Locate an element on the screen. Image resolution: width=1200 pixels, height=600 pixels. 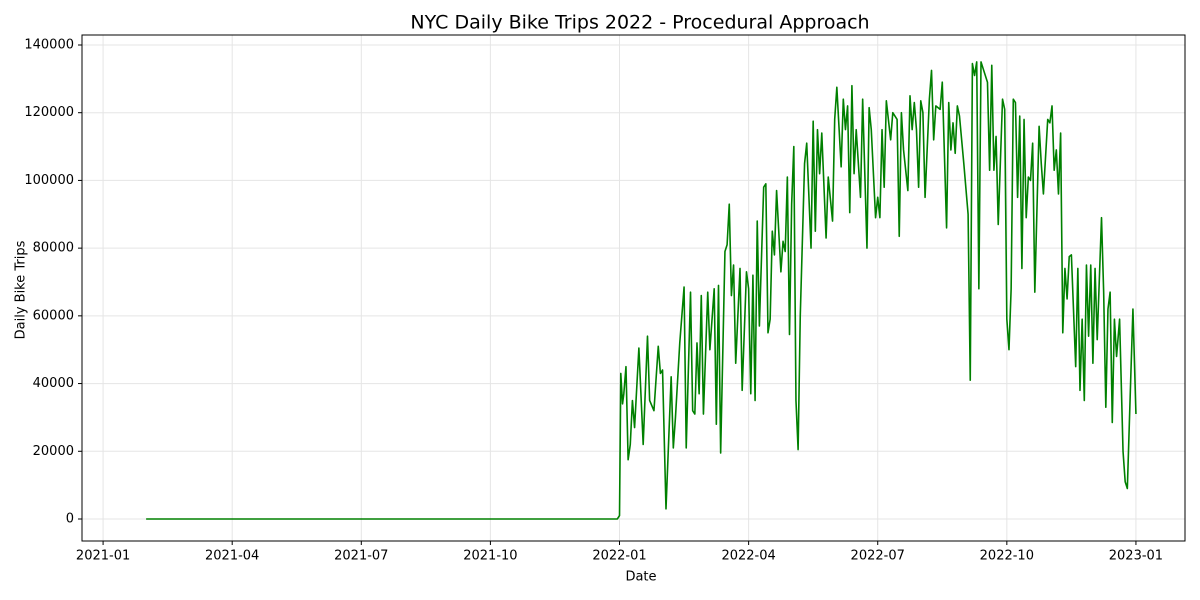
y-tick-label: 80000 is located at coordinates (53, 248).